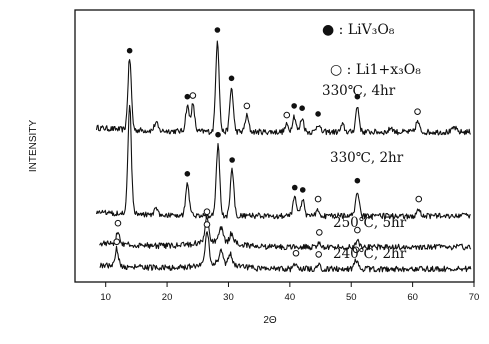  I want to click on legend: ● : LiV₃O₈ ○ : Li1+x₃O₈, so click(371, 50).